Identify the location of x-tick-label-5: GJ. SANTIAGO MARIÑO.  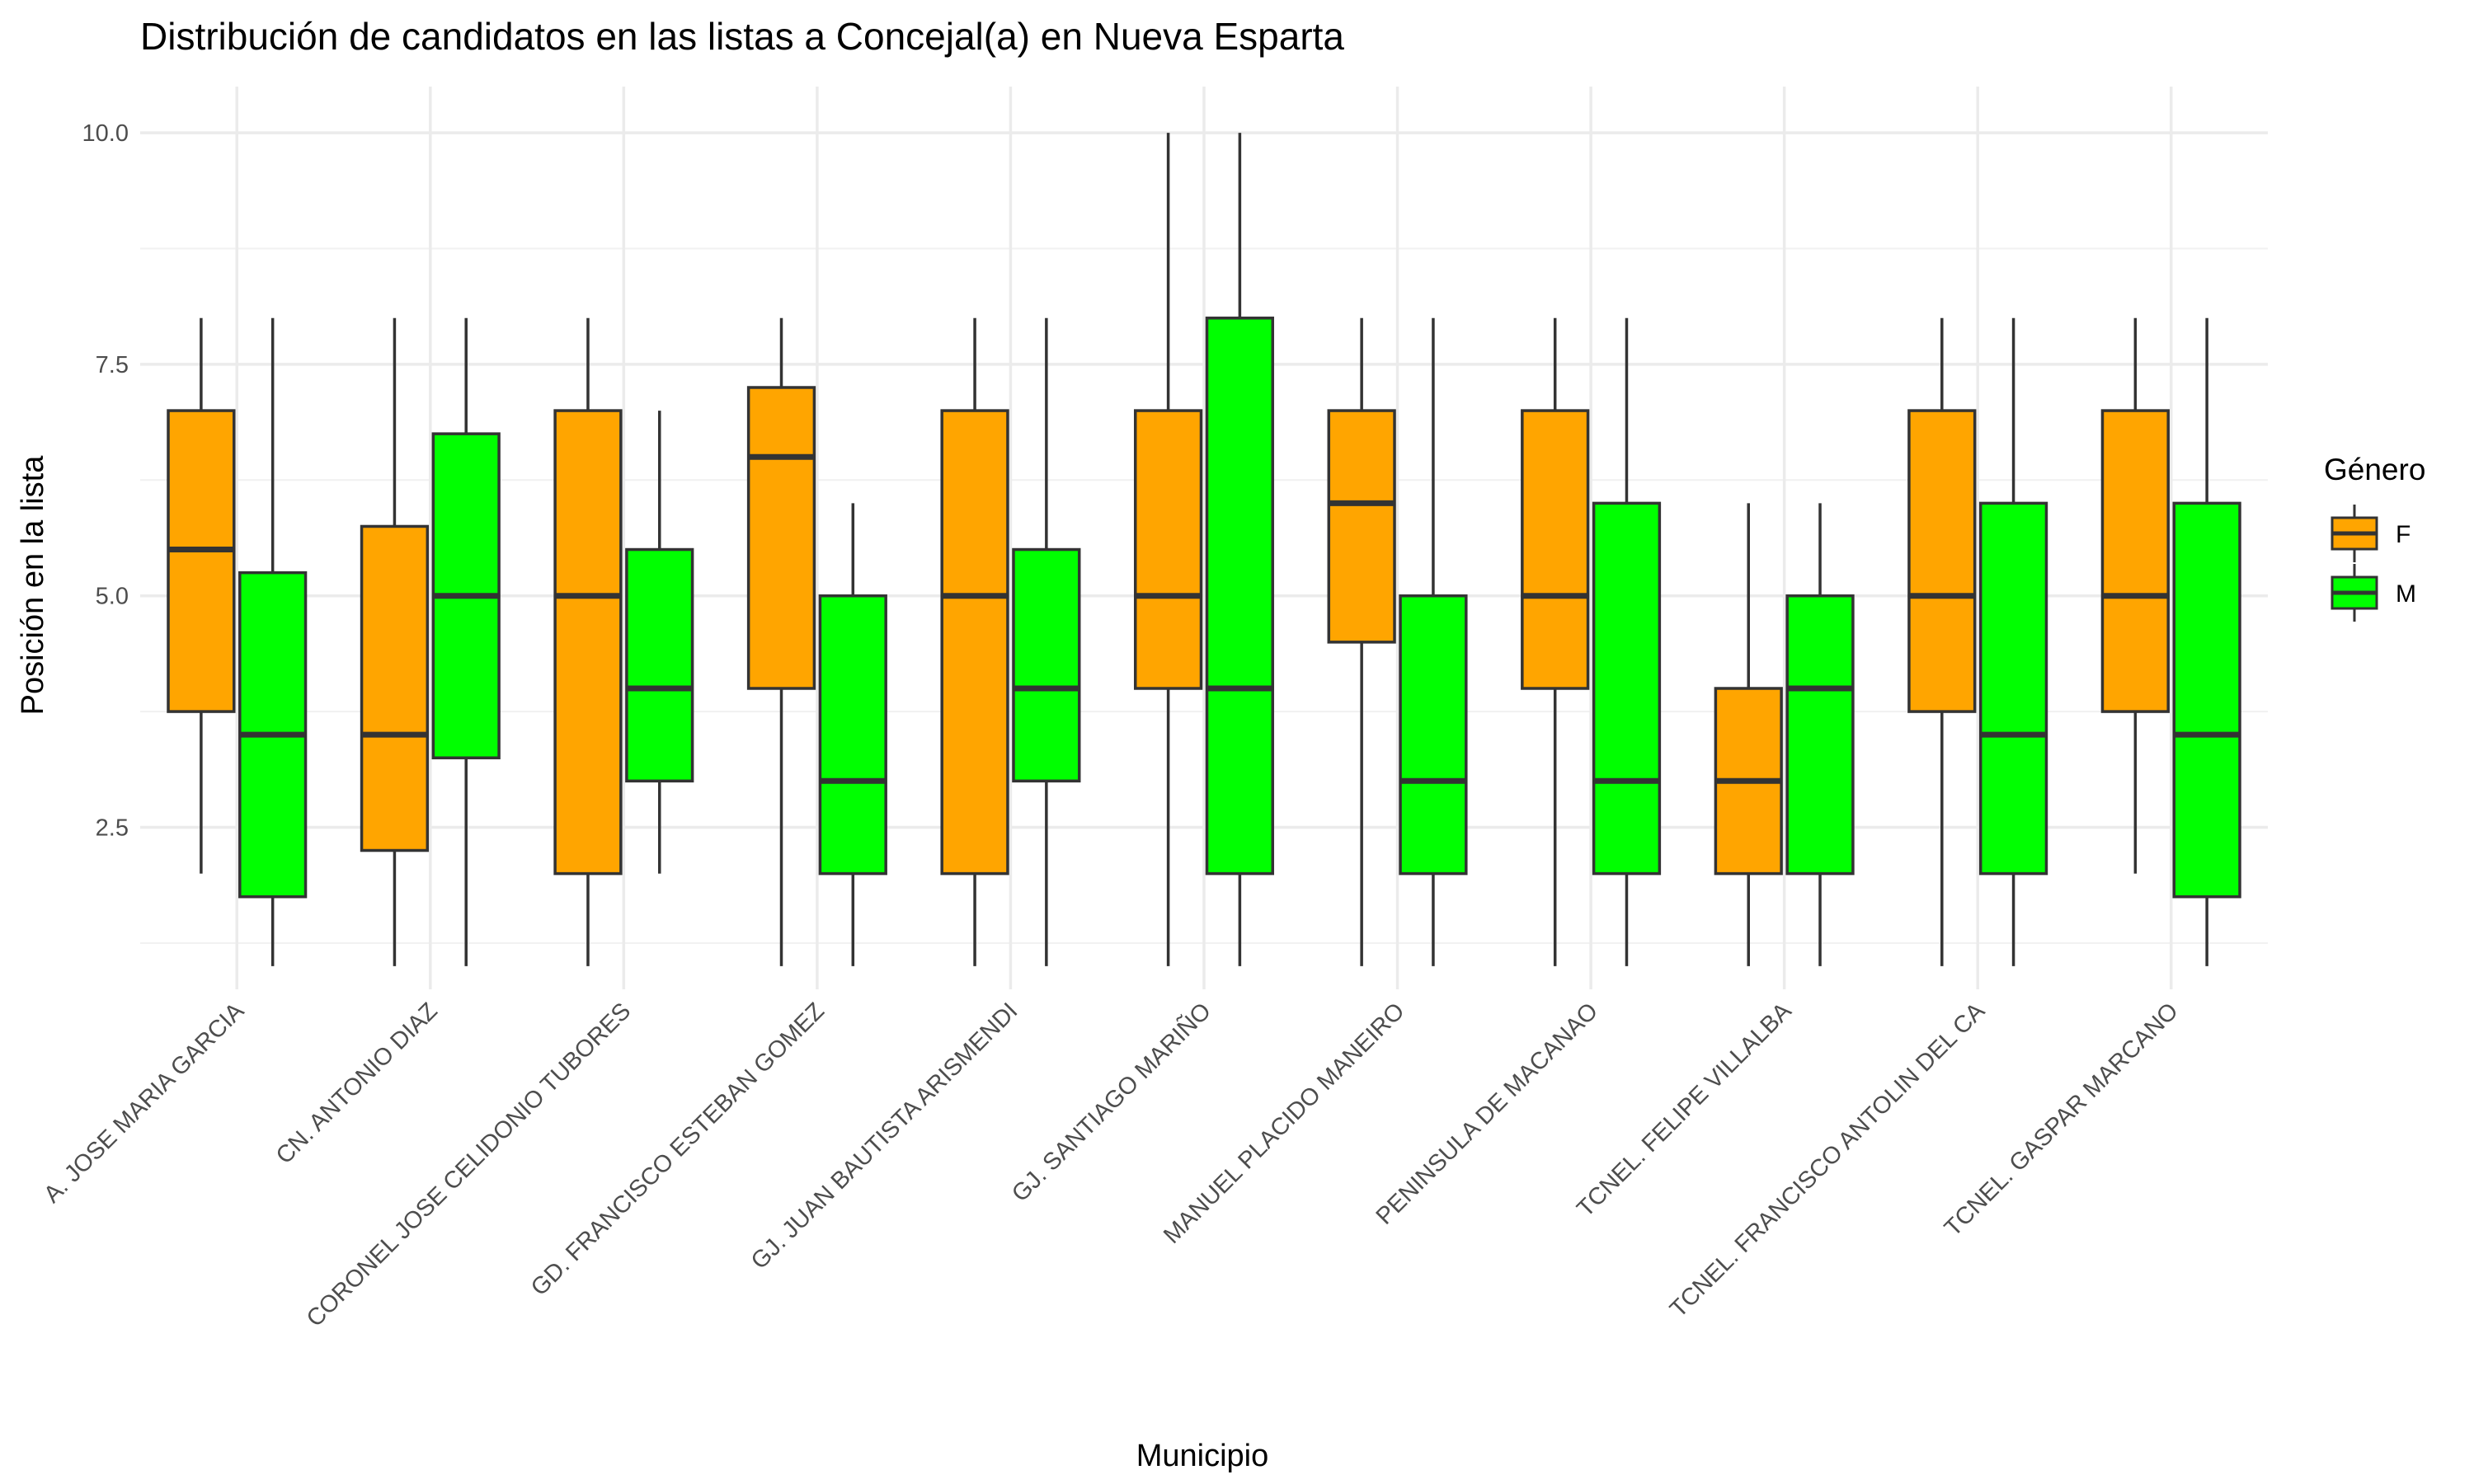
(1111, 1102).